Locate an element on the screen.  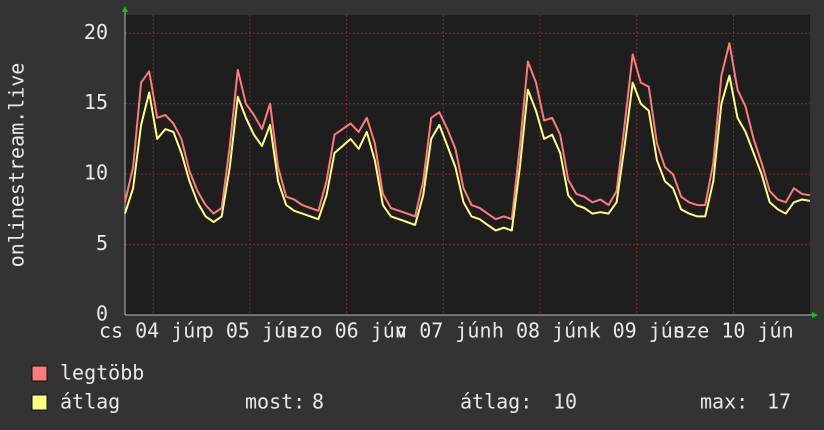
legend-label: átlag is located at coordinates (90, 402).